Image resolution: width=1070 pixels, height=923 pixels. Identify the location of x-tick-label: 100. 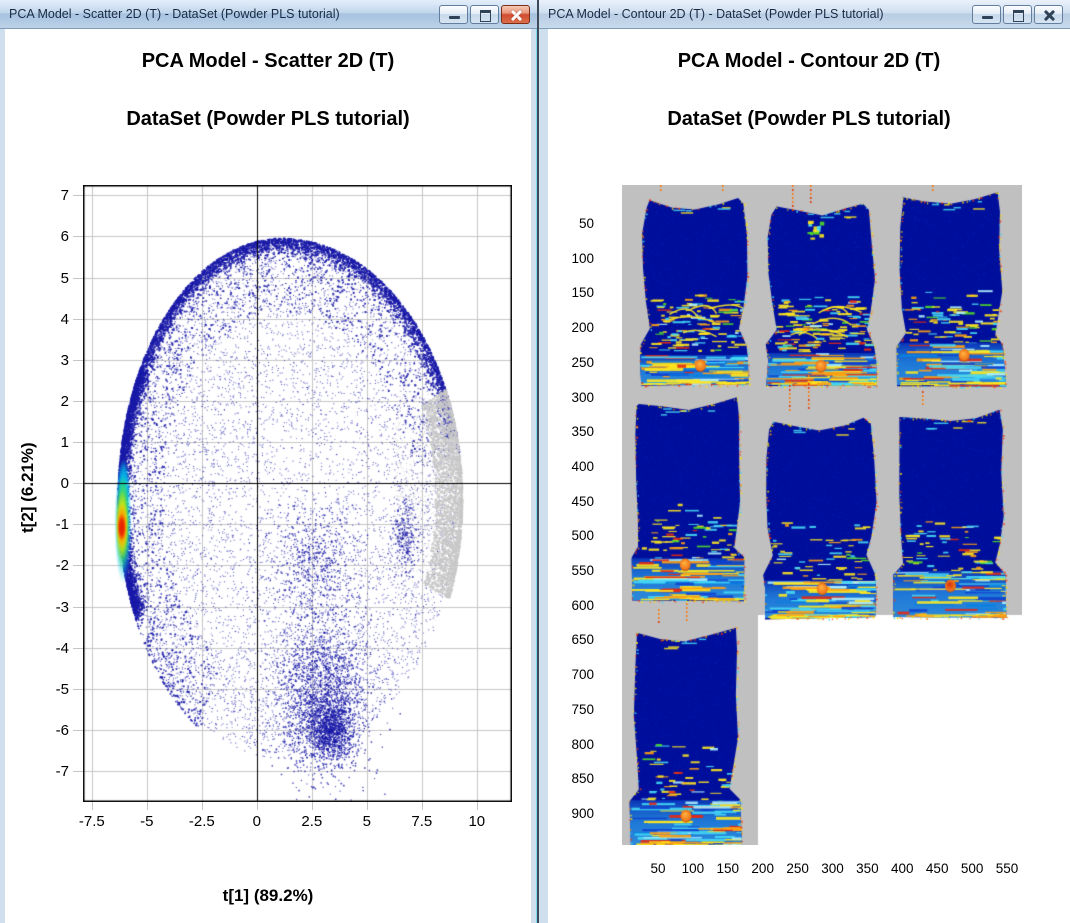
(693, 868).